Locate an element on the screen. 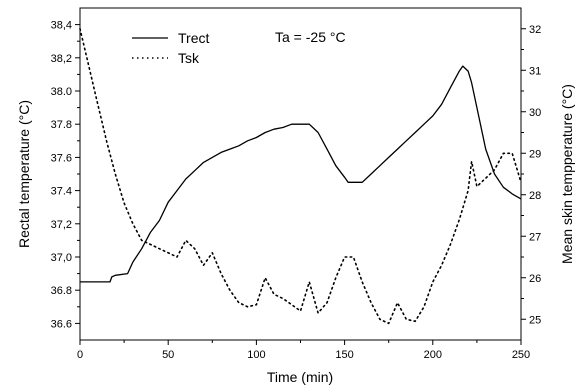  right-y-tick-label: 32 is located at coordinates (535, 30).